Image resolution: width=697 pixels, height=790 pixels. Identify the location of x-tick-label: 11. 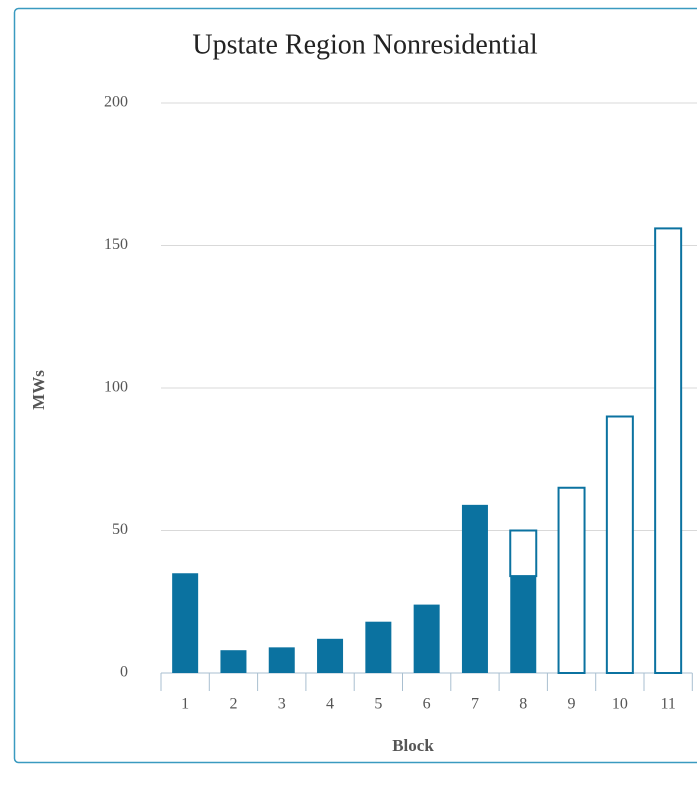
(667, 704).